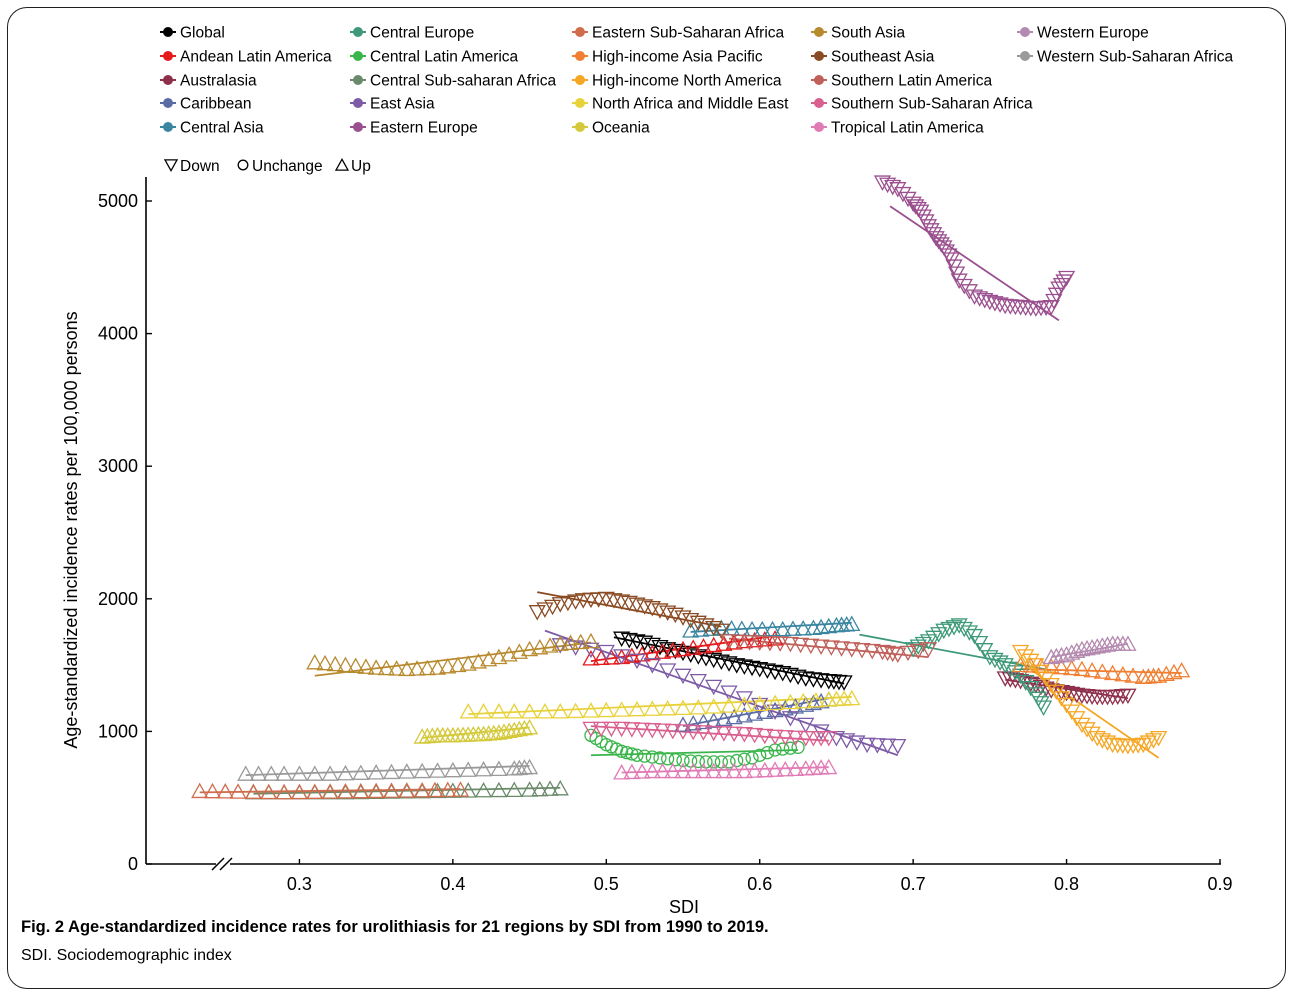  What do you see at coordinates (913, 650) in the screenshot?
I see `data-point-central-europe` at bounding box center [913, 650].